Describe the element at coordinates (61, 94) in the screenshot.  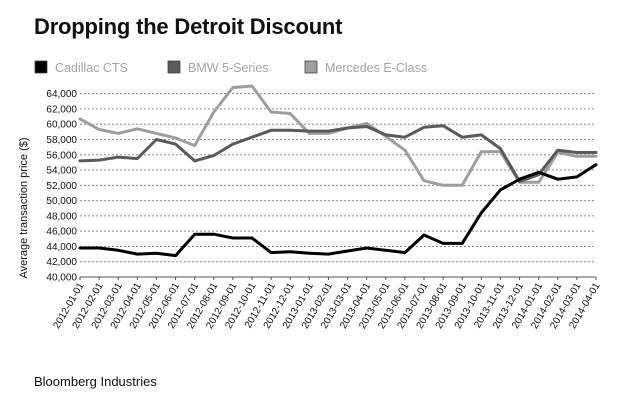
I see `y-tick-label: 64,000` at that location.